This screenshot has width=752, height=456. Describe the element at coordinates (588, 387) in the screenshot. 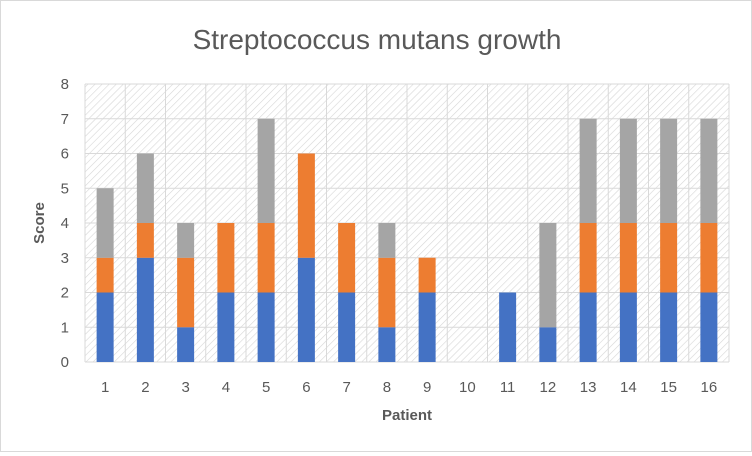

I see `x-tick-label: 13` at that location.